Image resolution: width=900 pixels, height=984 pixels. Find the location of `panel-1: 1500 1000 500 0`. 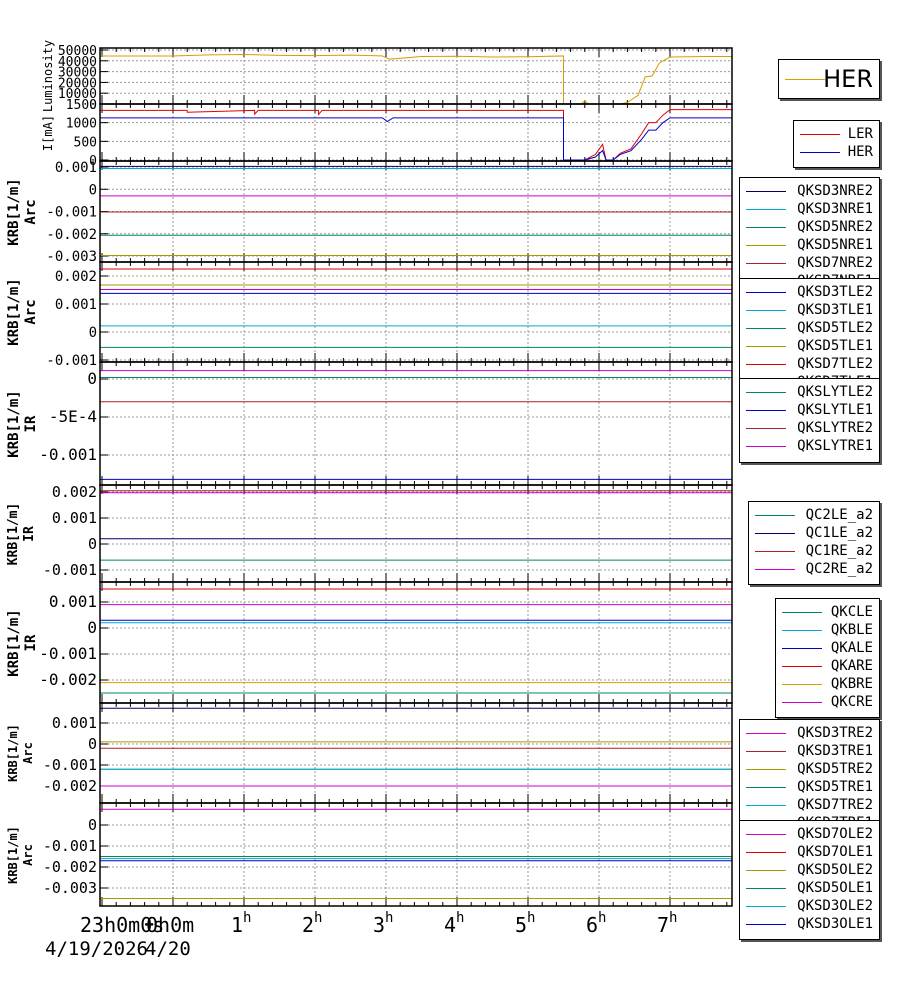

panel-1: 1500 1000 500 0 is located at coordinates (399, 133).